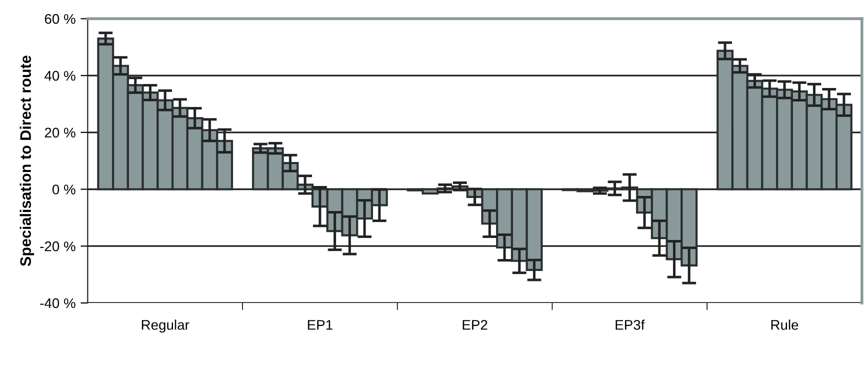 The image size is (868, 374). What do you see at coordinates (64, 189) in the screenshot?
I see `y-tick-label: 0 %` at bounding box center [64, 189].